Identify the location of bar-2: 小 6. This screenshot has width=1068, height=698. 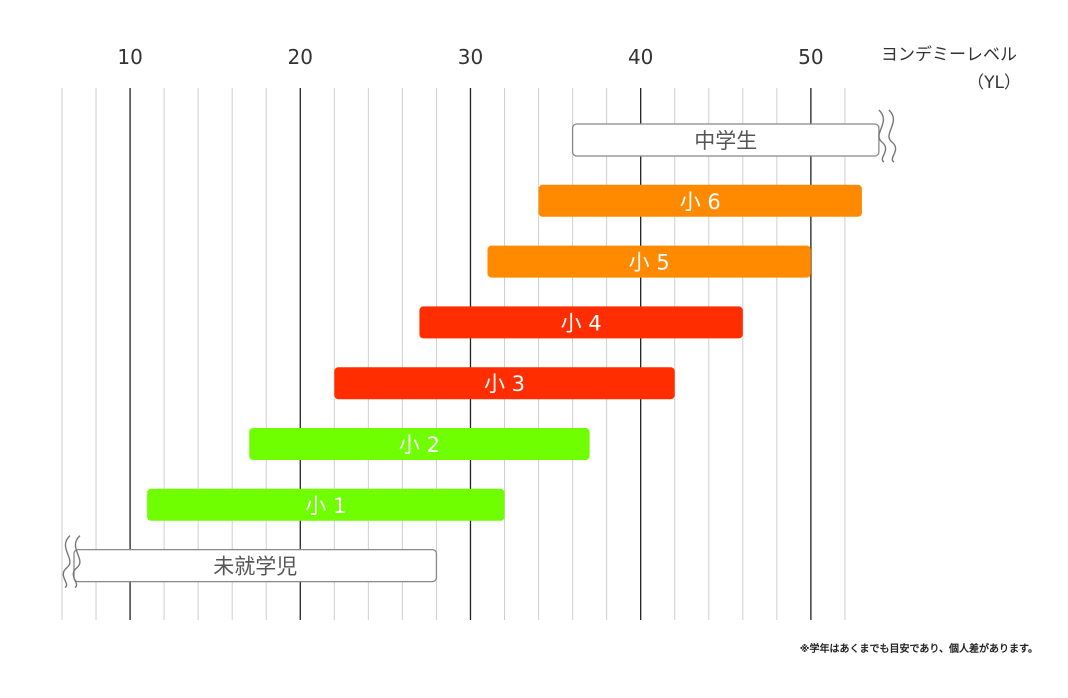
(700, 200).